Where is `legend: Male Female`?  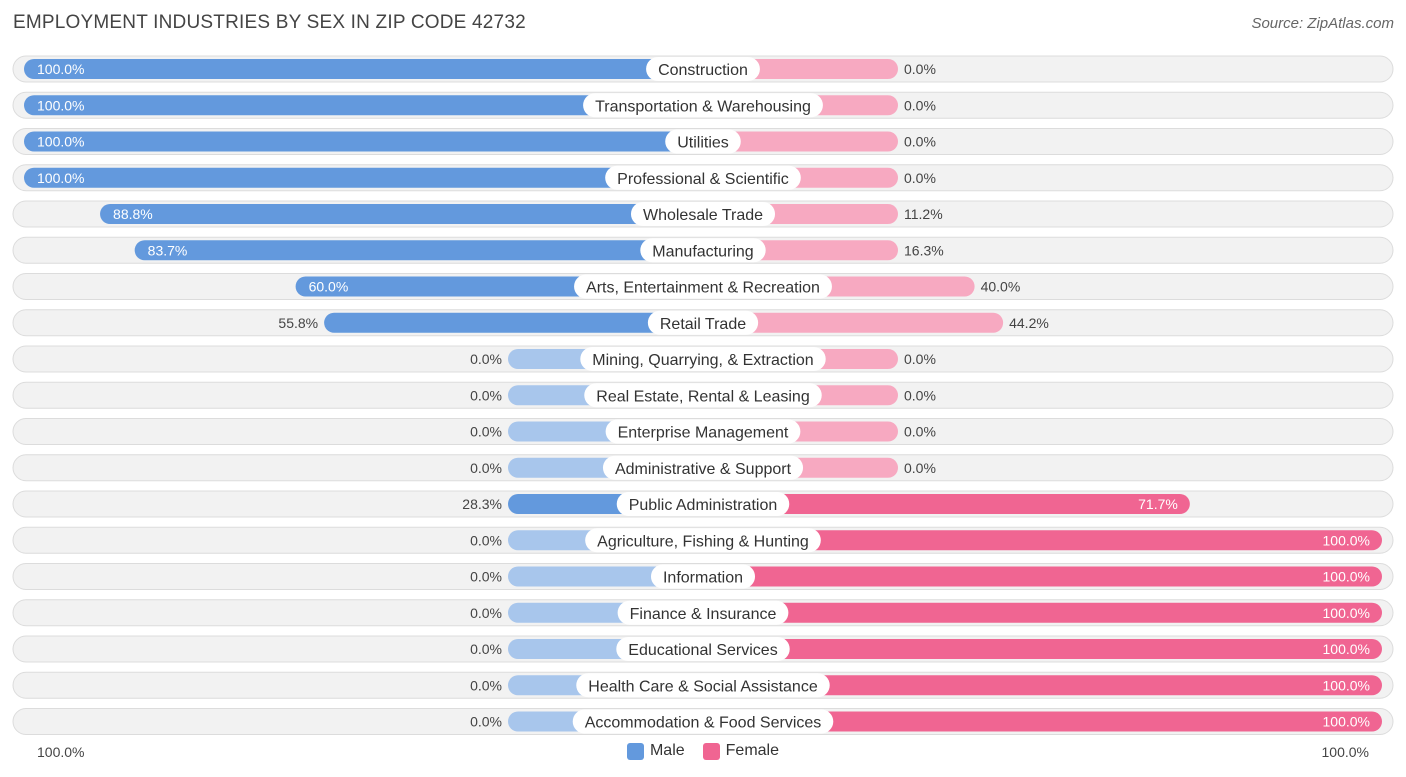 legend: Male Female is located at coordinates (703, 751).